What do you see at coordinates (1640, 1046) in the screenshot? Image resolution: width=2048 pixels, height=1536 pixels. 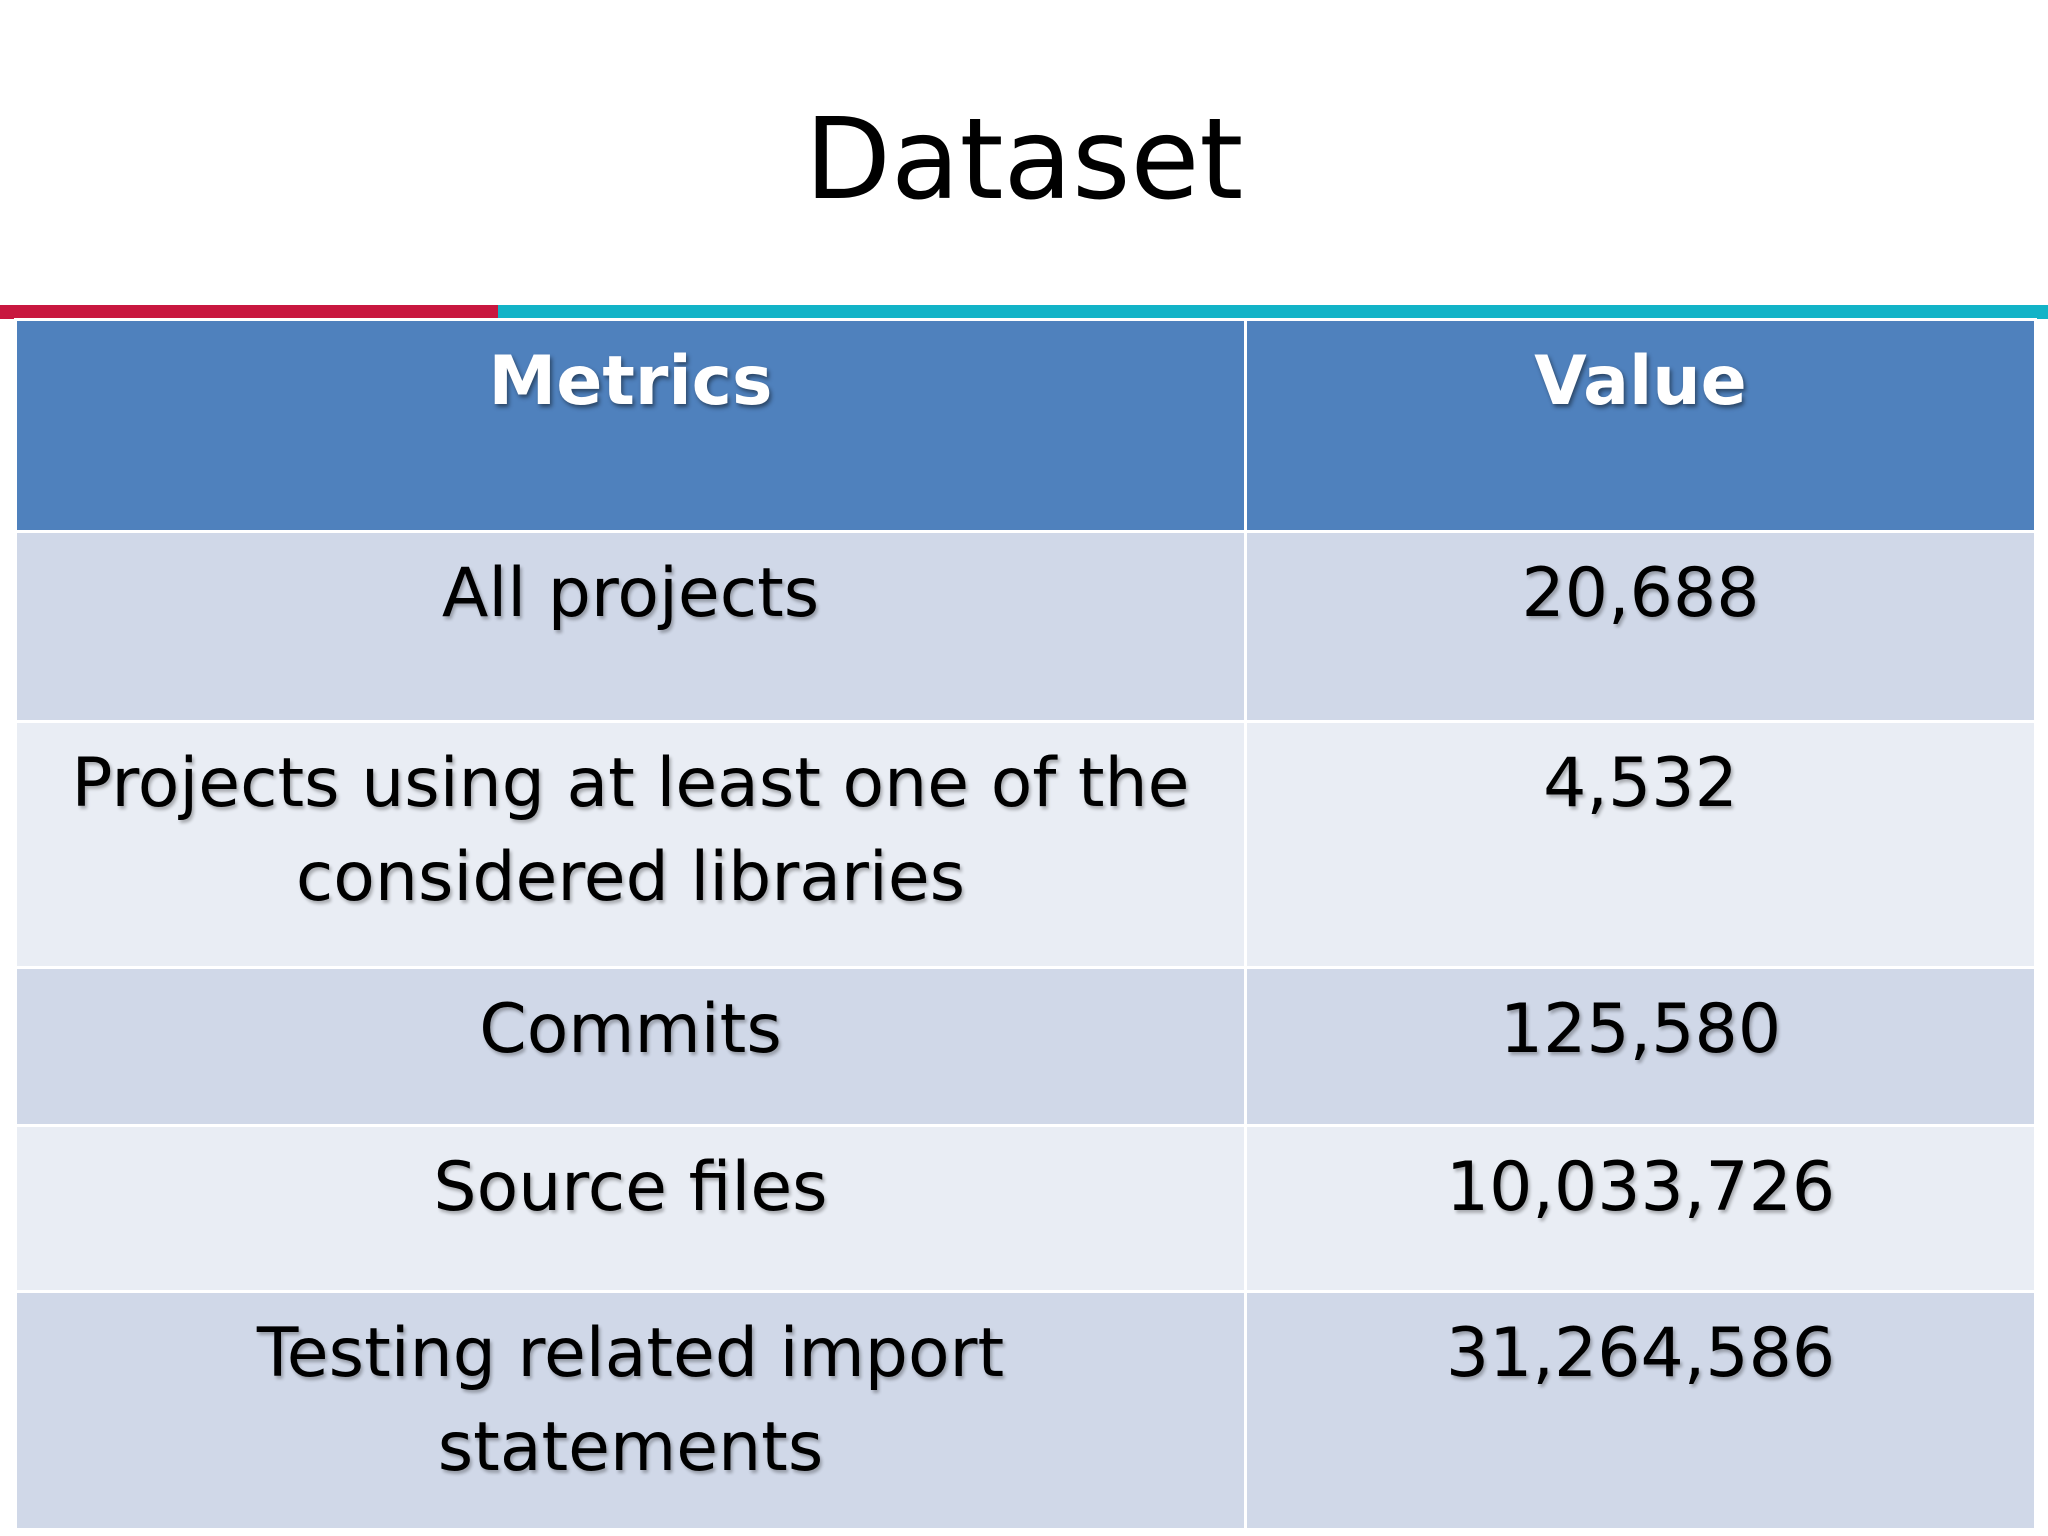 I see `value-cell: 125,580` at bounding box center [1640, 1046].